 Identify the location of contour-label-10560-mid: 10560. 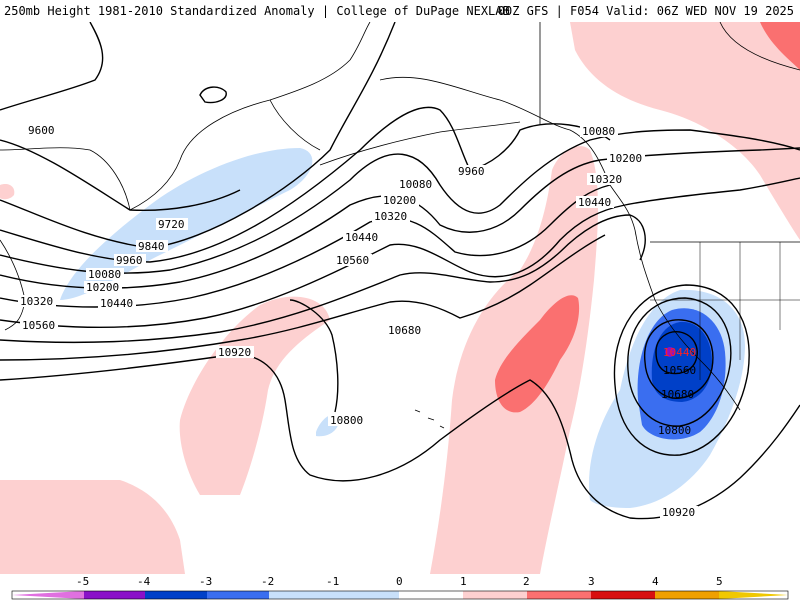
(352, 260).